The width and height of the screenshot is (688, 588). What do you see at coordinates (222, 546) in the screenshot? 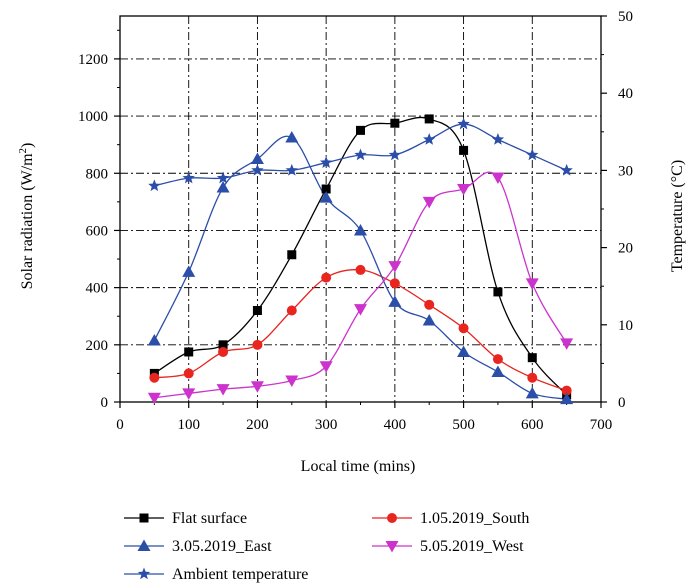
I see `legend-label: 3.05.2019_East` at bounding box center [222, 546].